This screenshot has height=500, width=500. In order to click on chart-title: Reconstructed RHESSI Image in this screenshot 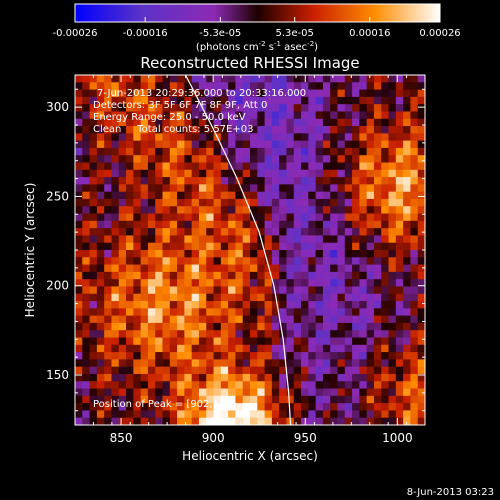, I will do `click(249, 63)`.